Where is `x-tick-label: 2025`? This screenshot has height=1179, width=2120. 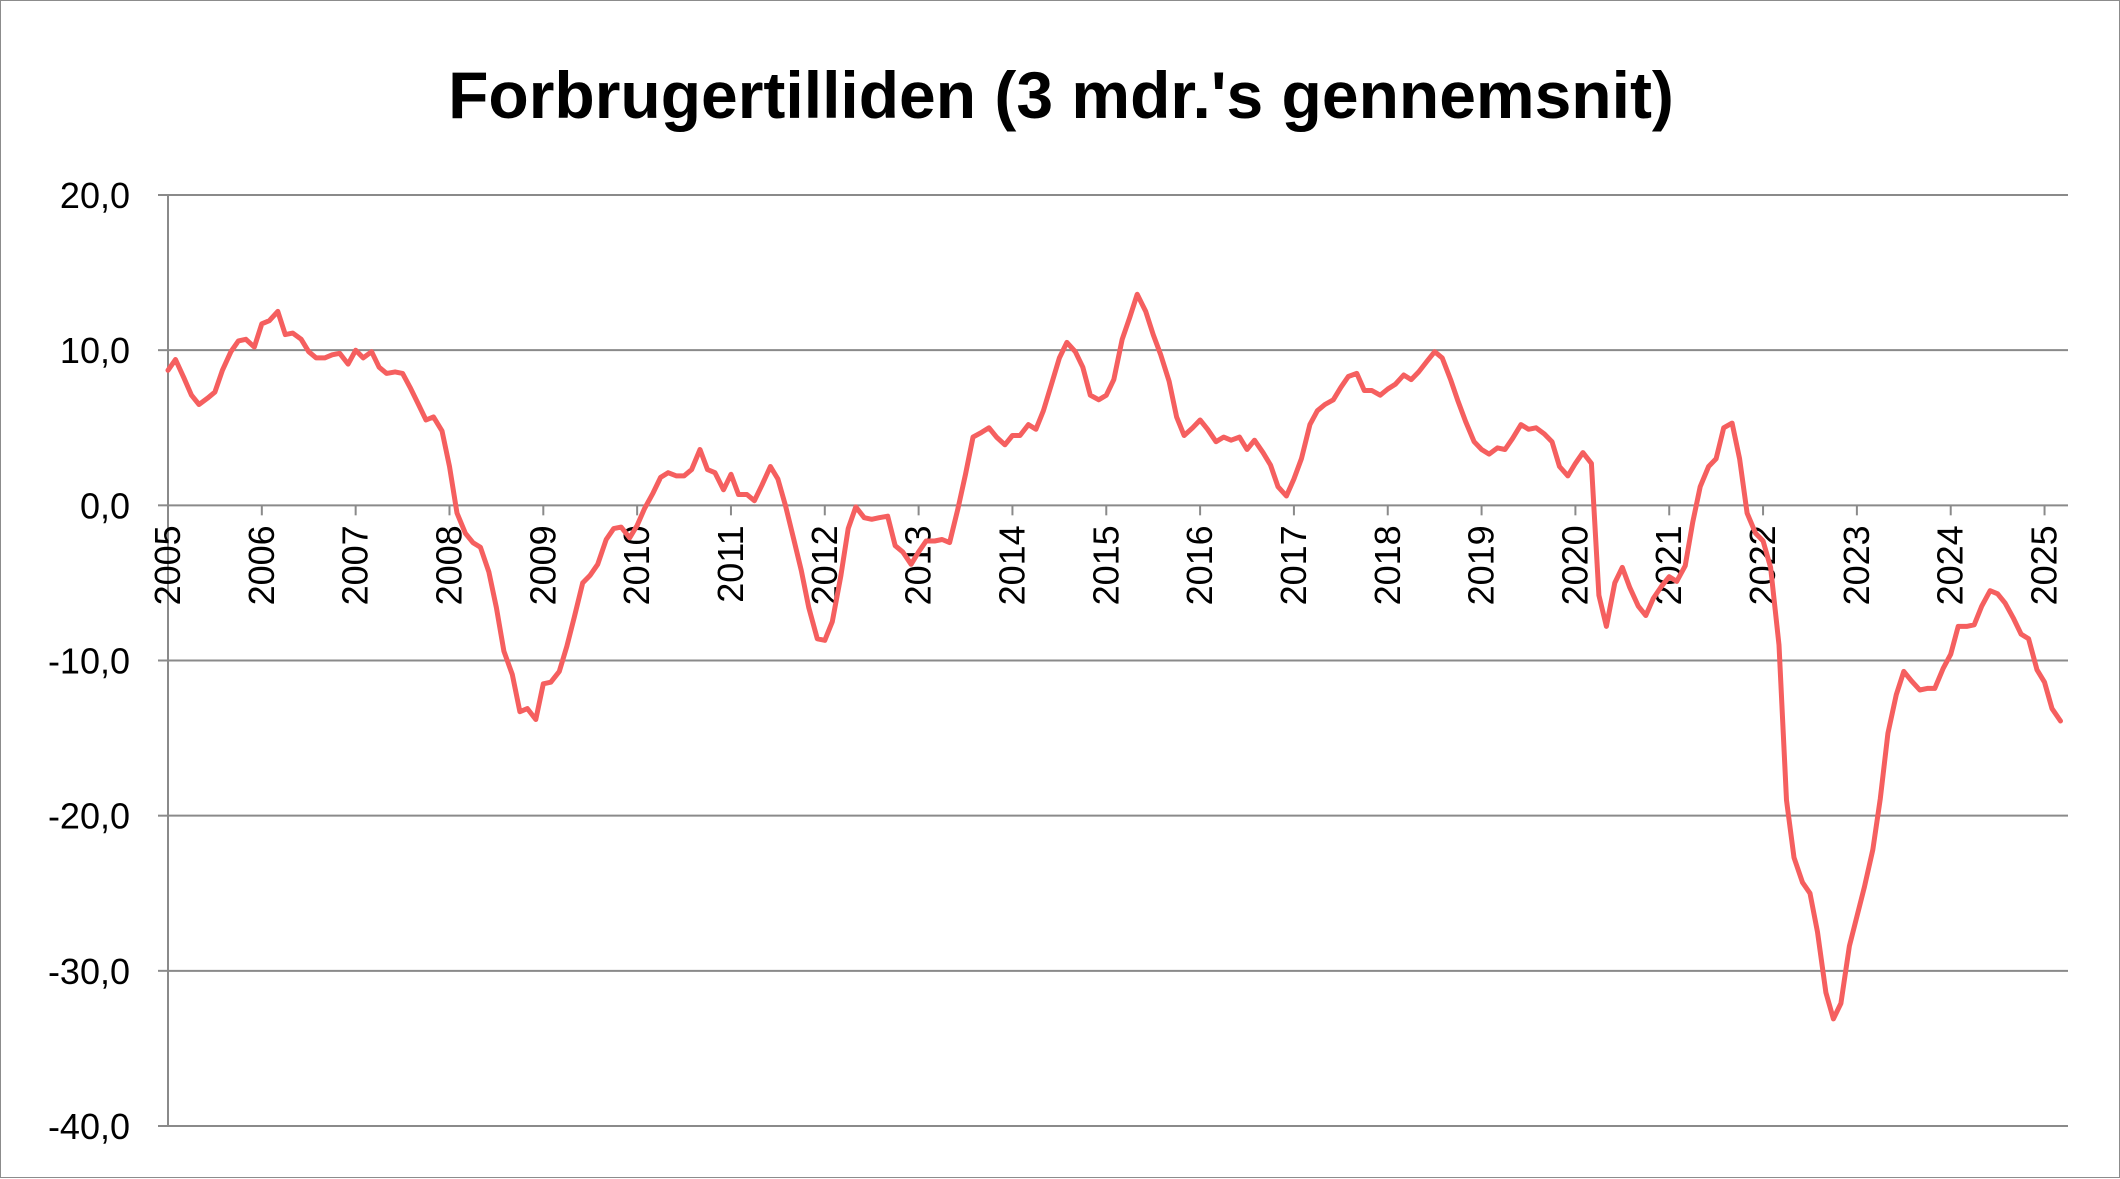 x-tick-label: 2025 is located at coordinates (2044, 565).